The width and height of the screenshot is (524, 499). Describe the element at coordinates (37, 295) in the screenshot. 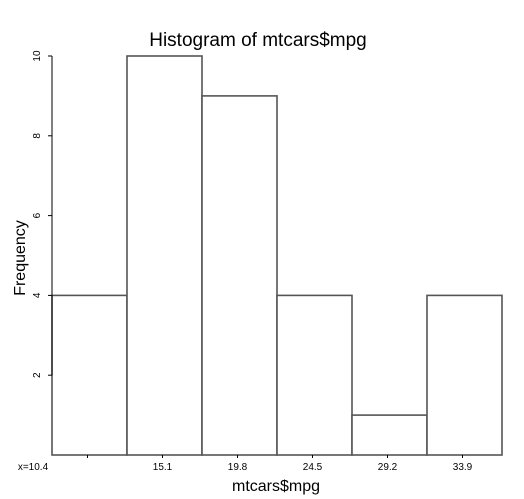

I see `y-tick-label: 4` at that location.